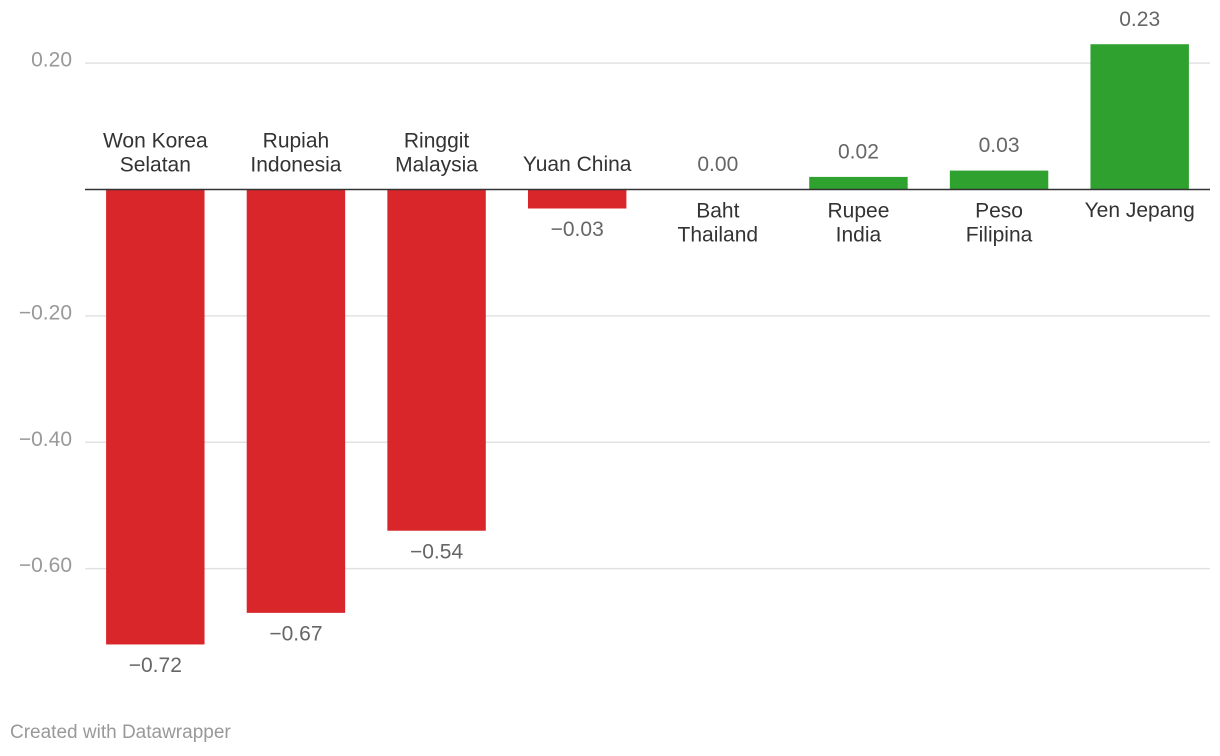  I want to click on value-label: 0.02, so click(858, 151).